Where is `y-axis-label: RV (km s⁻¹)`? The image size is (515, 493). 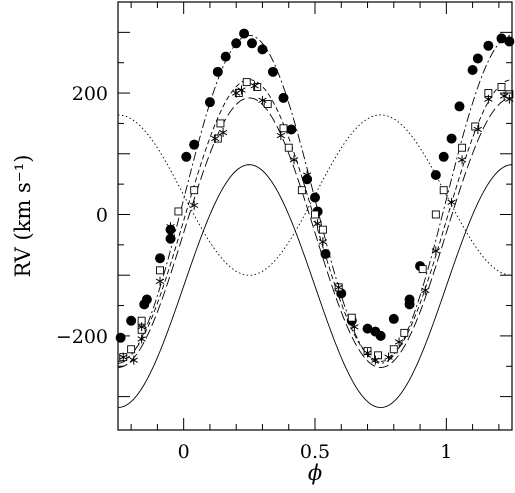 y-axis-label: RV (km s⁻¹) is located at coordinates (23, 216).